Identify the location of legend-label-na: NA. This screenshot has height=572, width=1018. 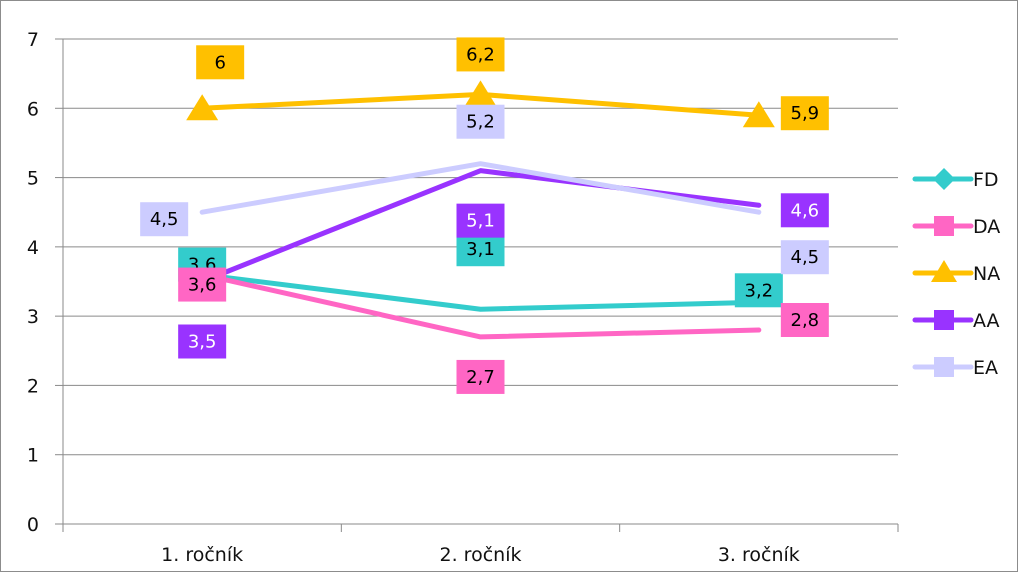
(986, 274).